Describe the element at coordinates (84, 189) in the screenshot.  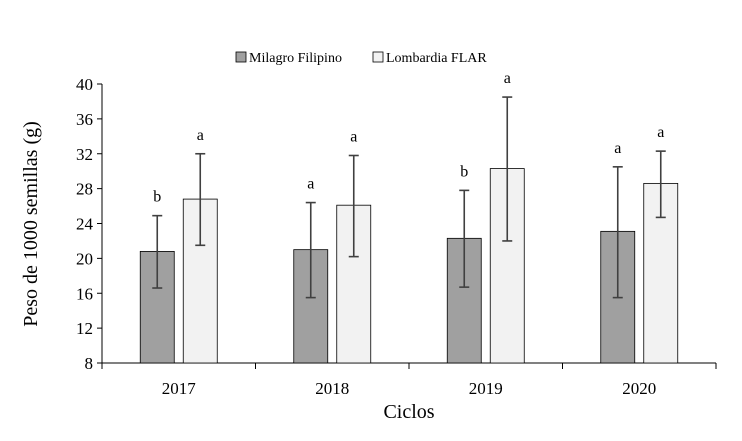
I see `y-tick-label: 28` at that location.